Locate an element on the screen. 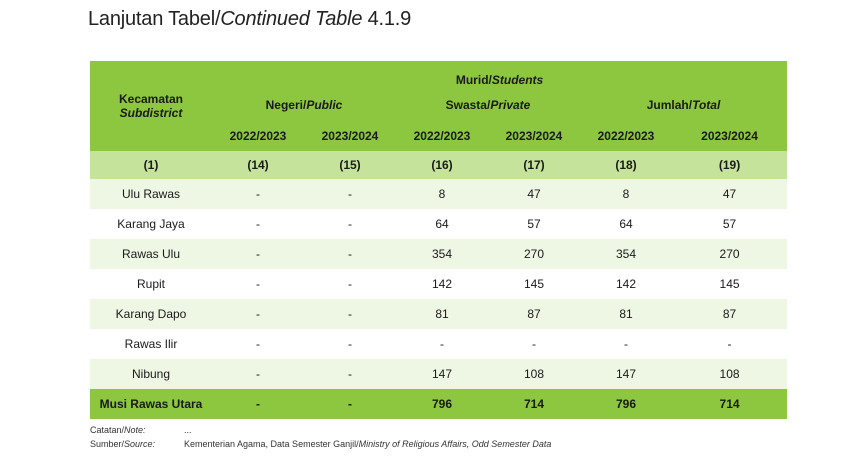 This screenshot has width=852, height=456. value-cell: 142 is located at coordinates (626, 284).